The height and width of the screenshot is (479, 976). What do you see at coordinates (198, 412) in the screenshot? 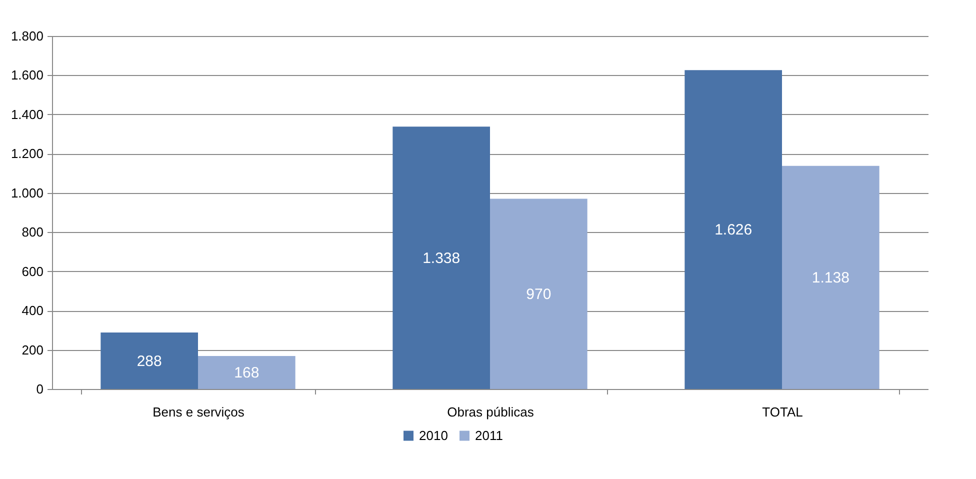
I see `x-tick-label: Bens e serviços` at bounding box center [198, 412].